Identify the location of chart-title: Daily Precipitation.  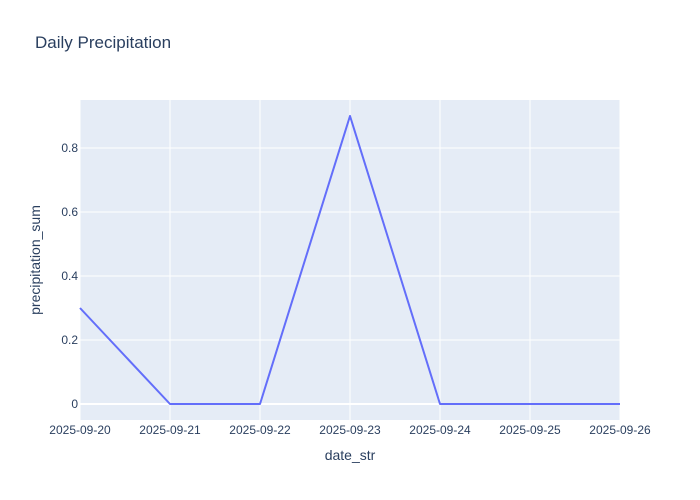
(103, 42).